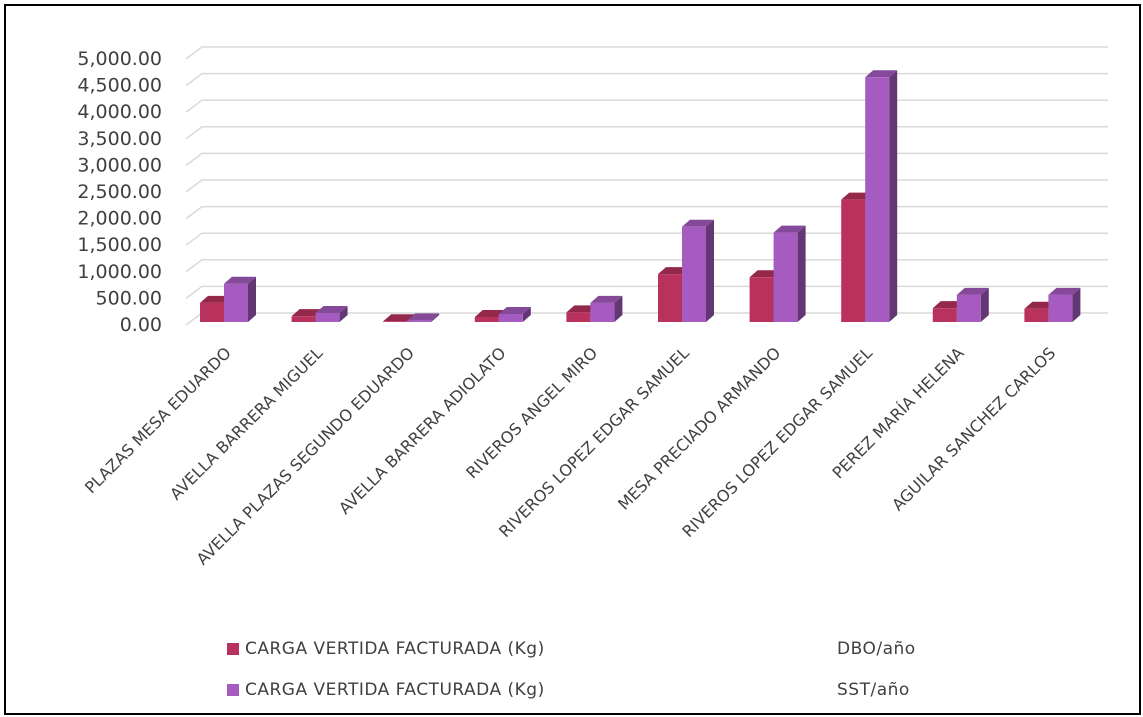 This screenshot has width=1143, height=717. Describe the element at coordinates (119, 86) in the screenshot. I see `y-tick-label: 4,500.00` at that location.